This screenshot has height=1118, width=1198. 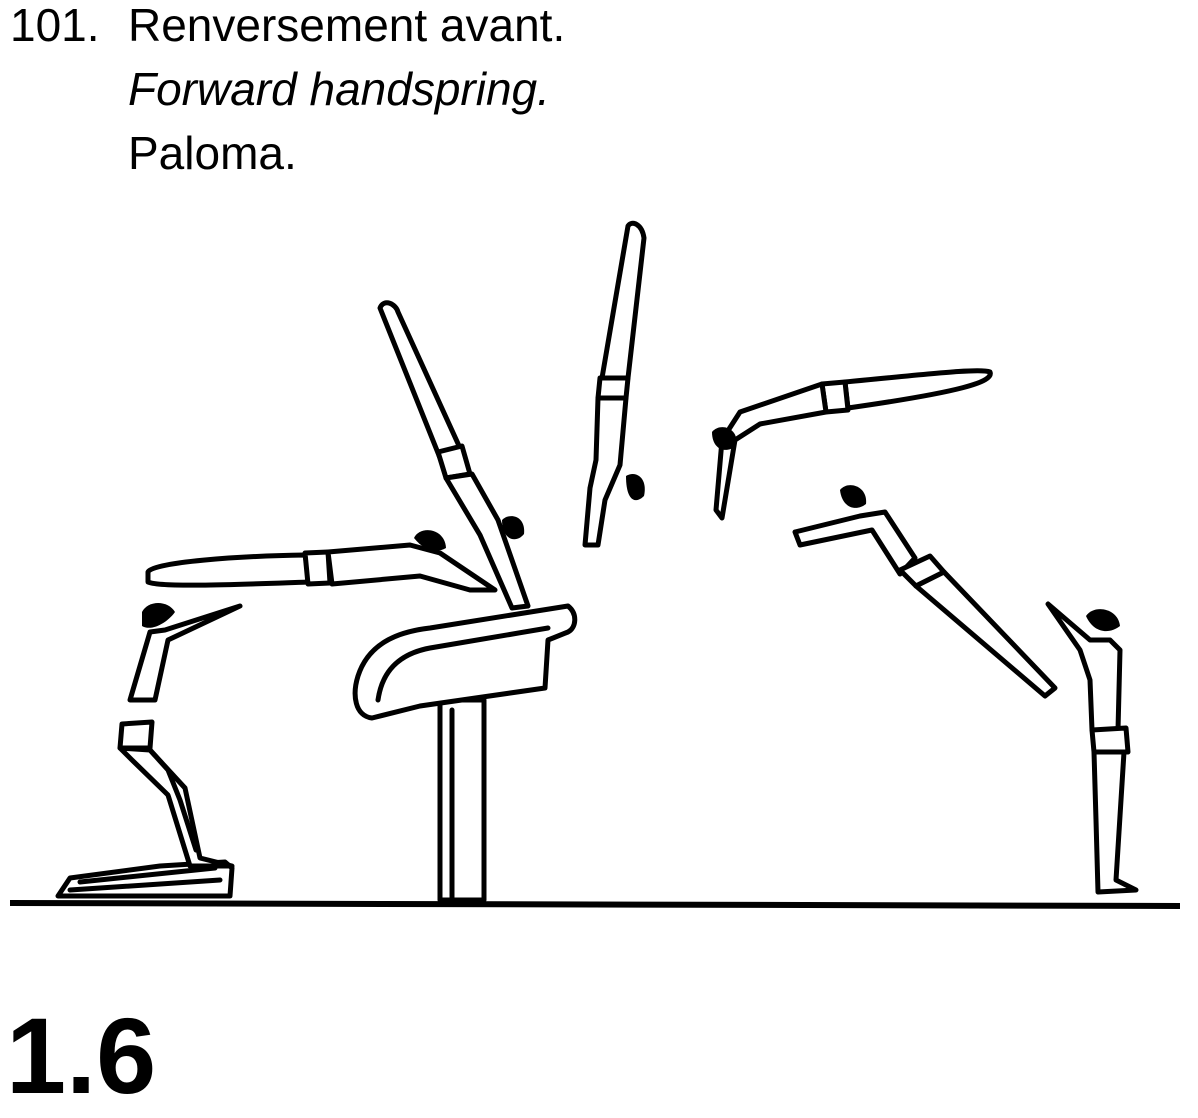 I want to click on section-code: 1.6, so click(x=81, y=1055).